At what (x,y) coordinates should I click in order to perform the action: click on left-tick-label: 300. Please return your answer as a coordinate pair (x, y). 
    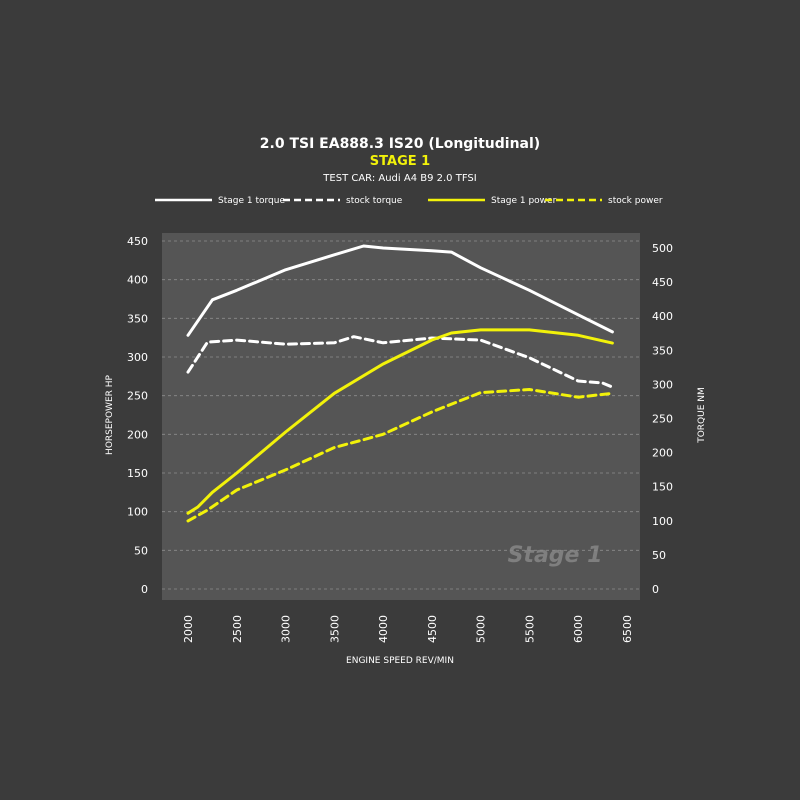
    Looking at the image, I should click on (137, 357).